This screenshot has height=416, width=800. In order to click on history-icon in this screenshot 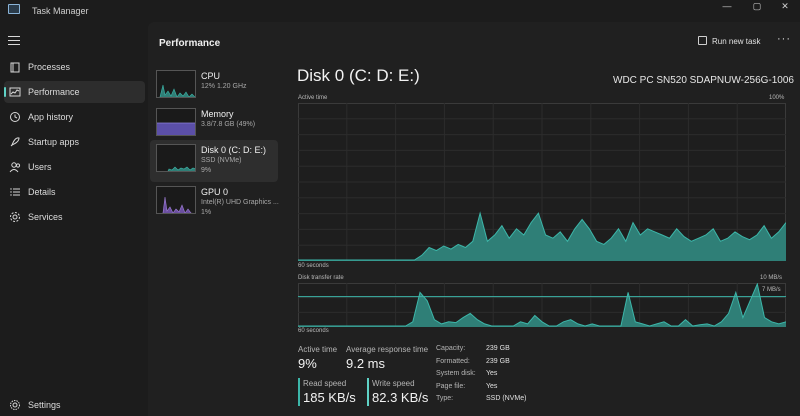, I will do `click(15, 117)`.